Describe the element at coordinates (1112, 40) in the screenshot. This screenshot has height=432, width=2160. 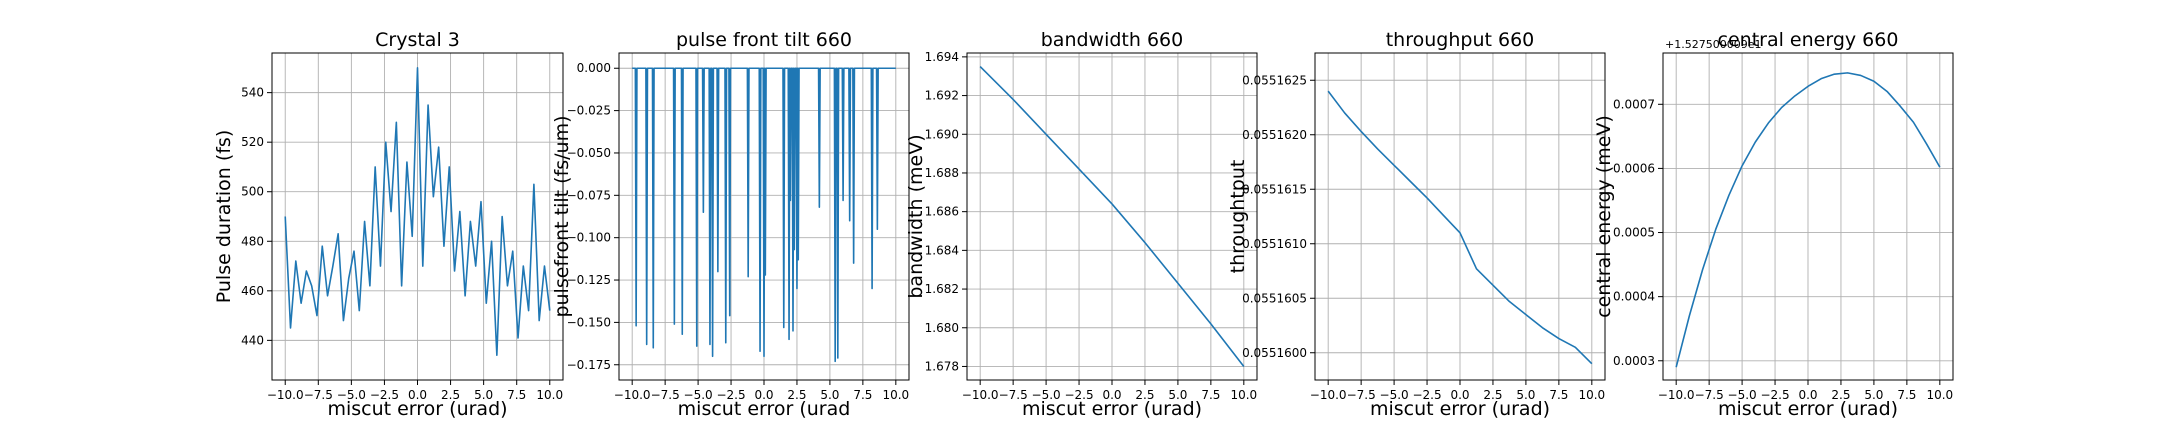
I see `chart-title: bandwidth 660` at that location.